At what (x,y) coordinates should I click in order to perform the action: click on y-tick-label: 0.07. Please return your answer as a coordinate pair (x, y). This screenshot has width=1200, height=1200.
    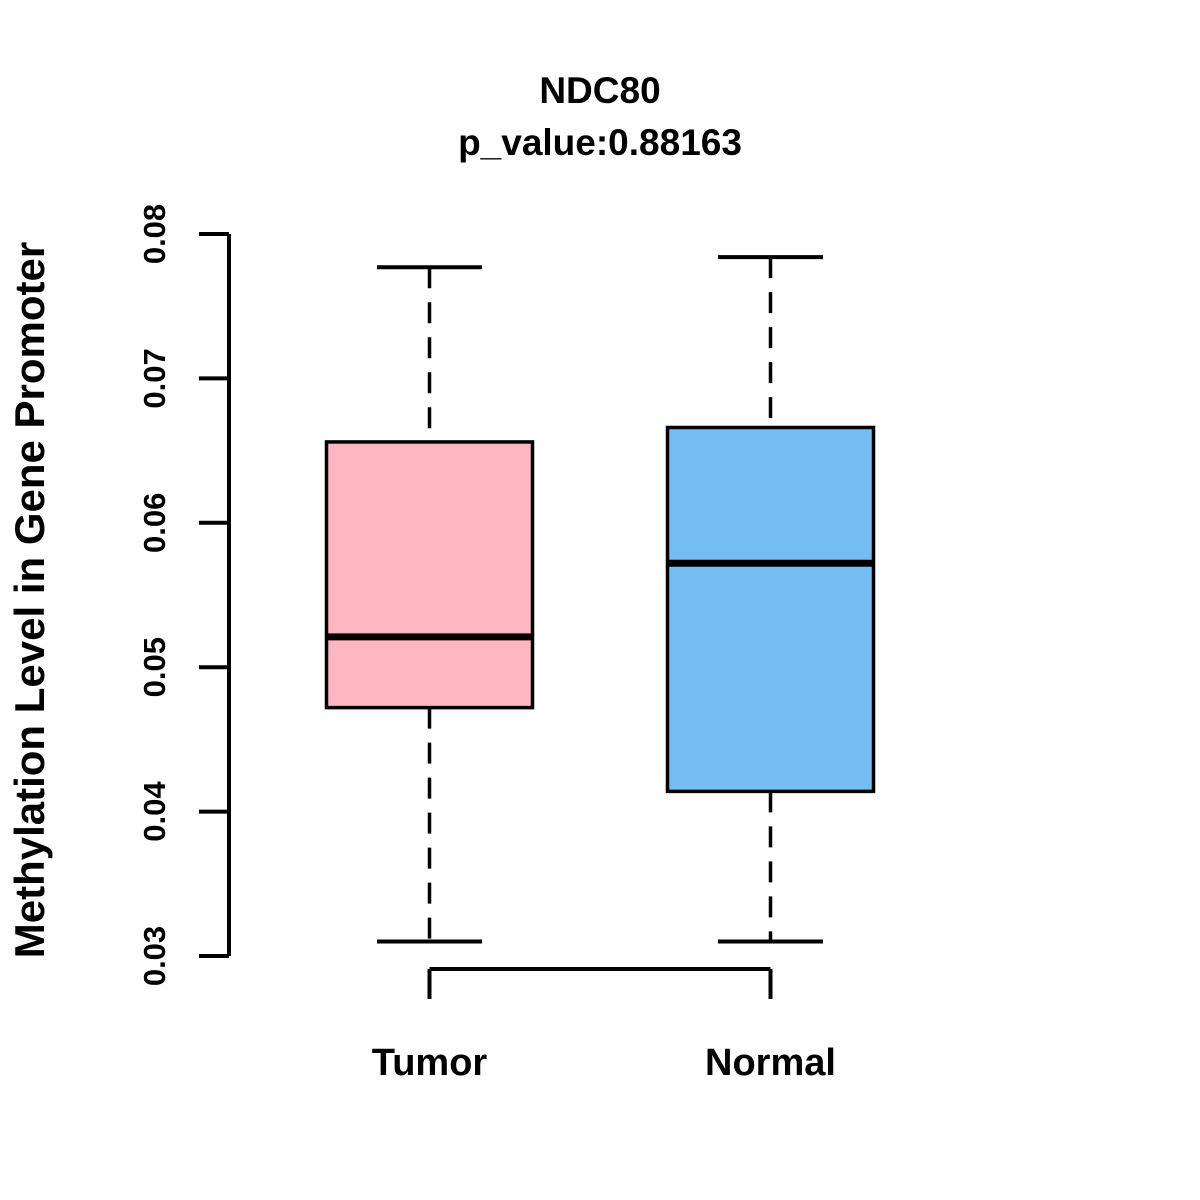
    Looking at the image, I should click on (154, 378).